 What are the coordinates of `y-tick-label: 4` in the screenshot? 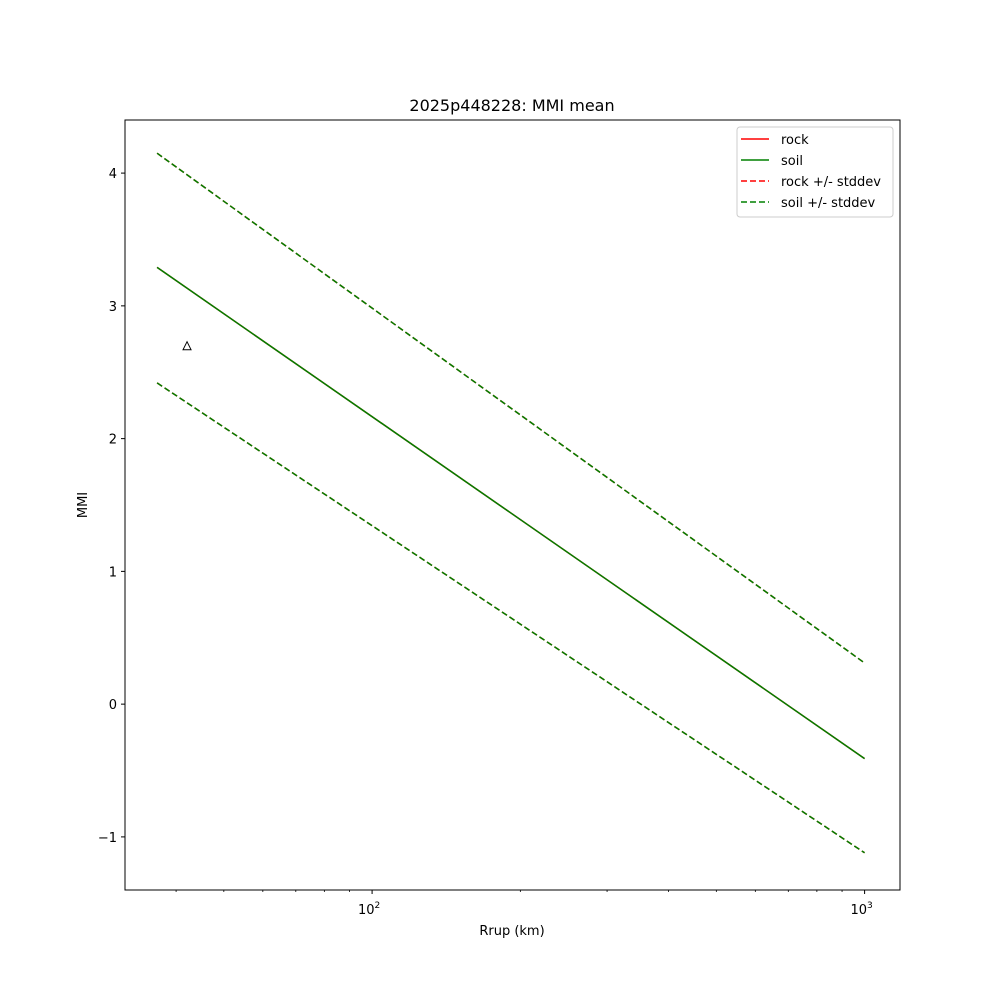 It's located at (113, 174).